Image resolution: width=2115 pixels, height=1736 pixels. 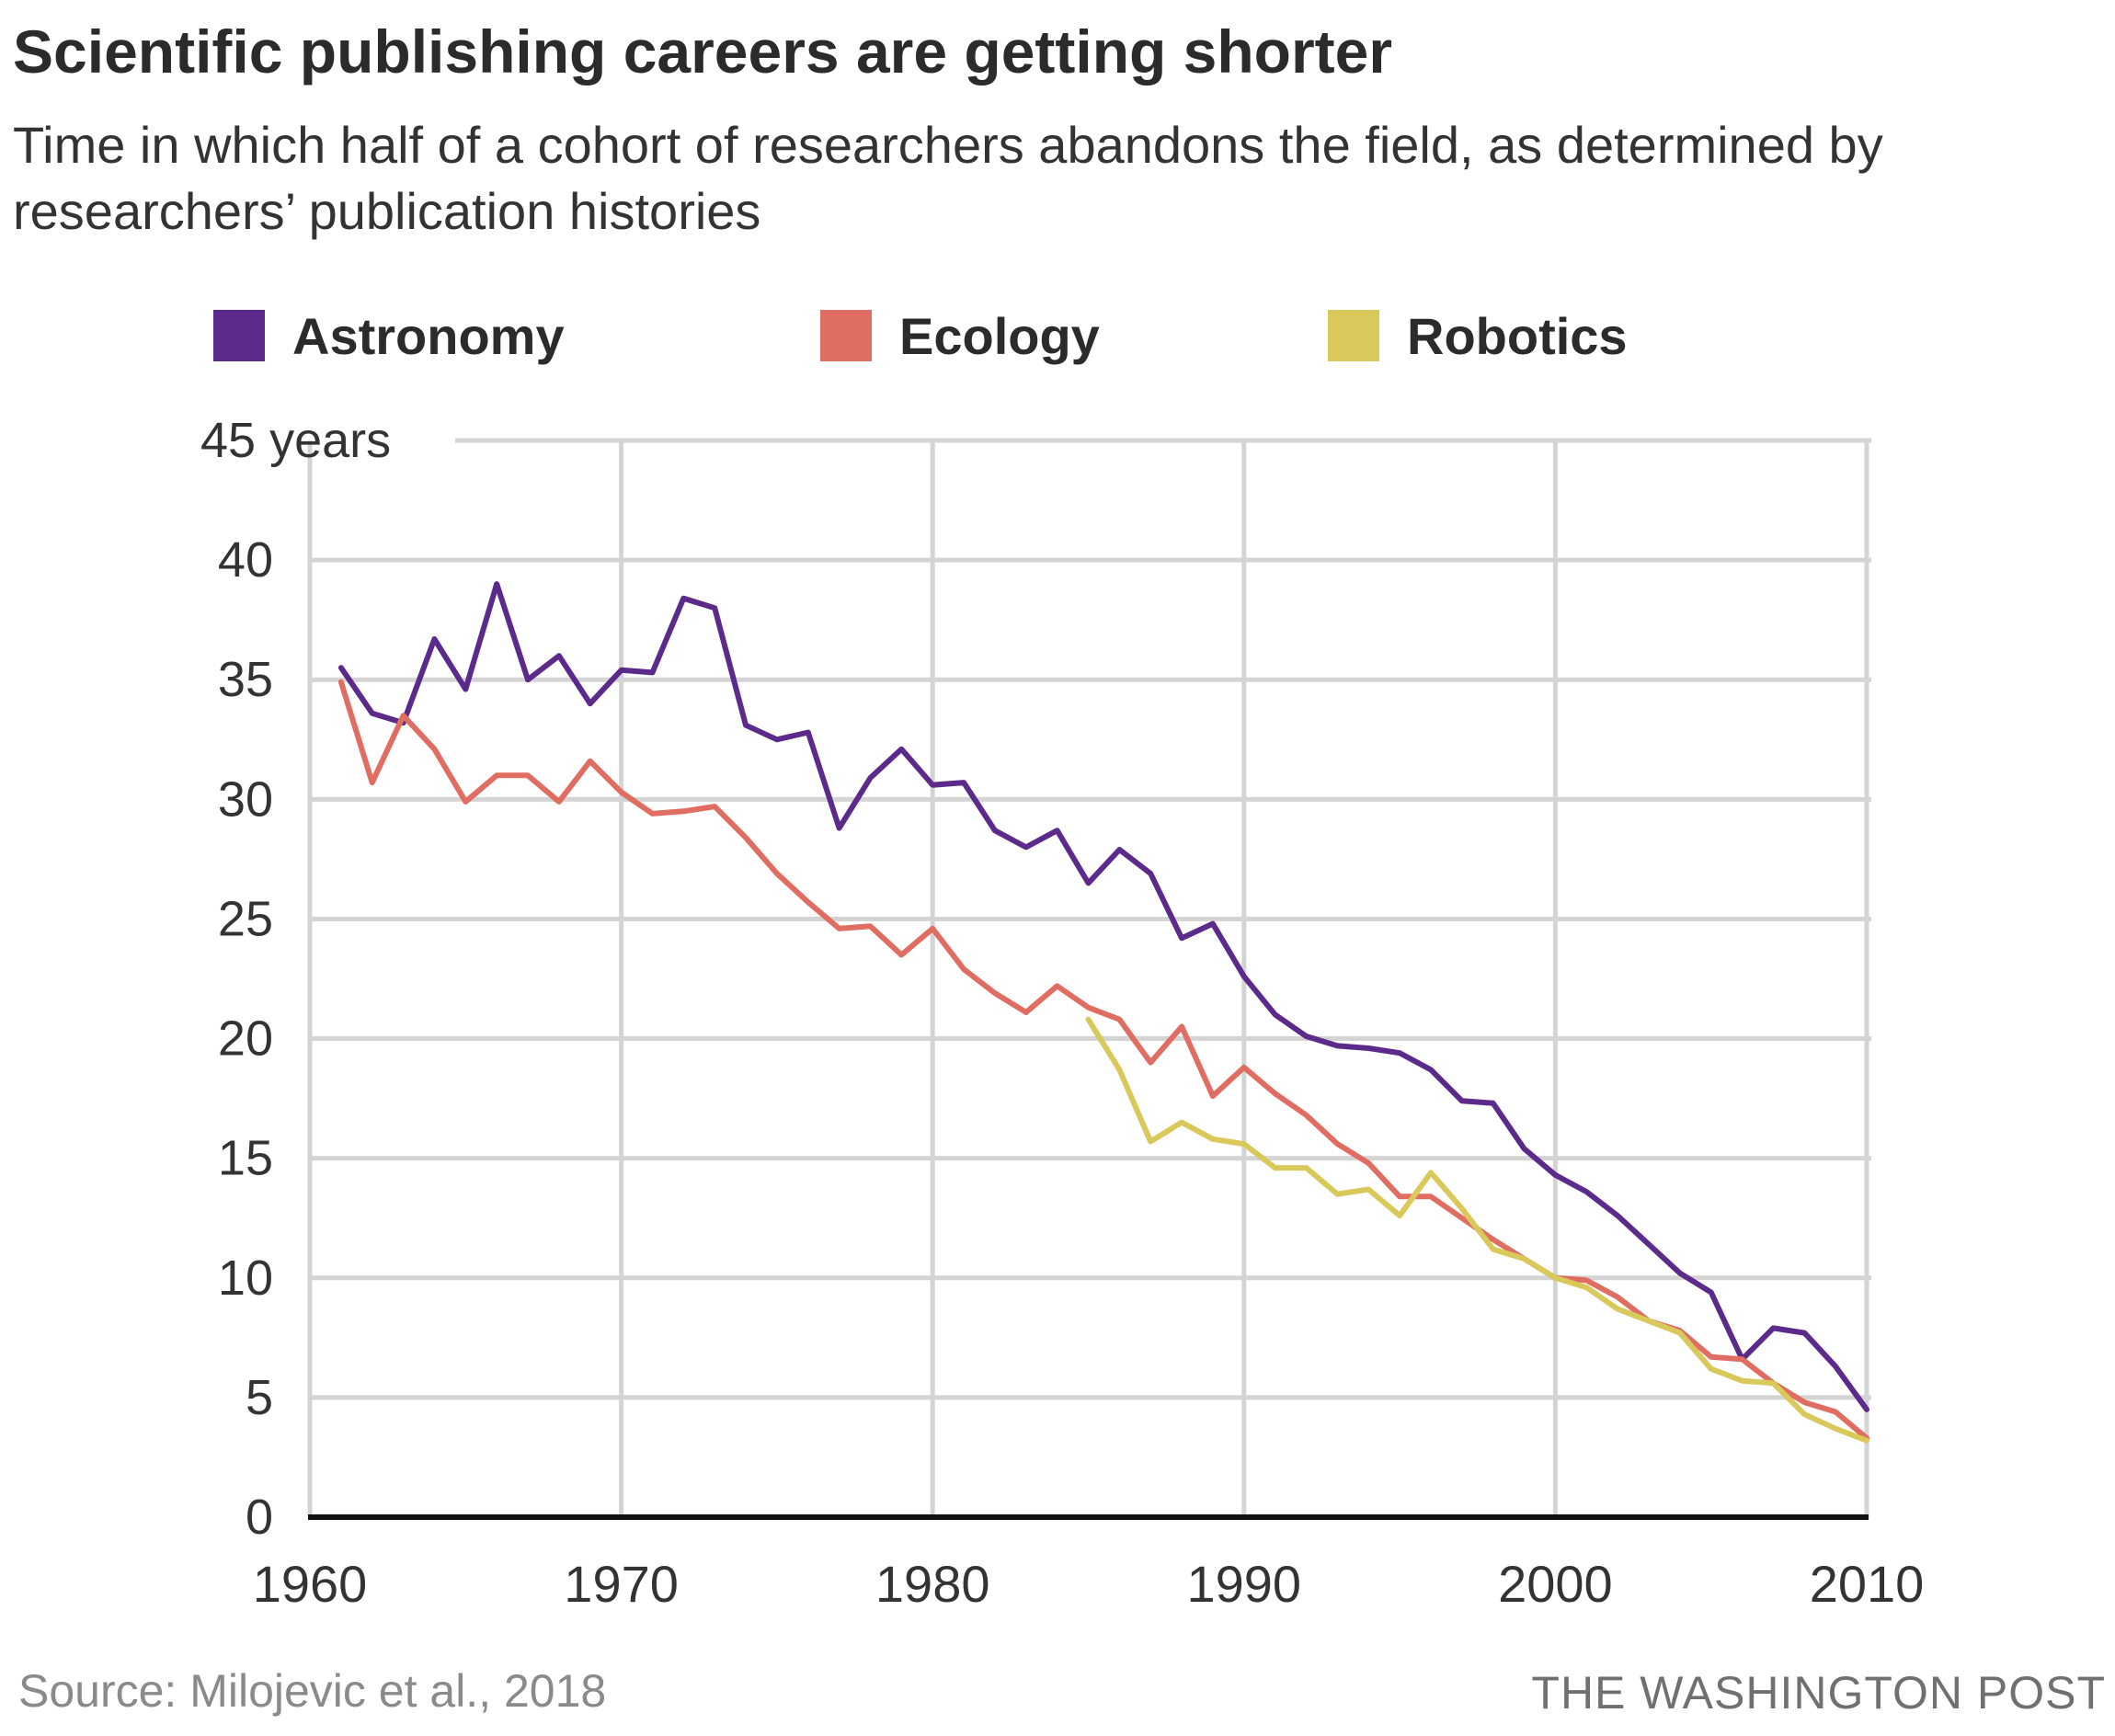 What do you see at coordinates (259, 1397) in the screenshot?
I see `y-tick-label-5: 5` at bounding box center [259, 1397].